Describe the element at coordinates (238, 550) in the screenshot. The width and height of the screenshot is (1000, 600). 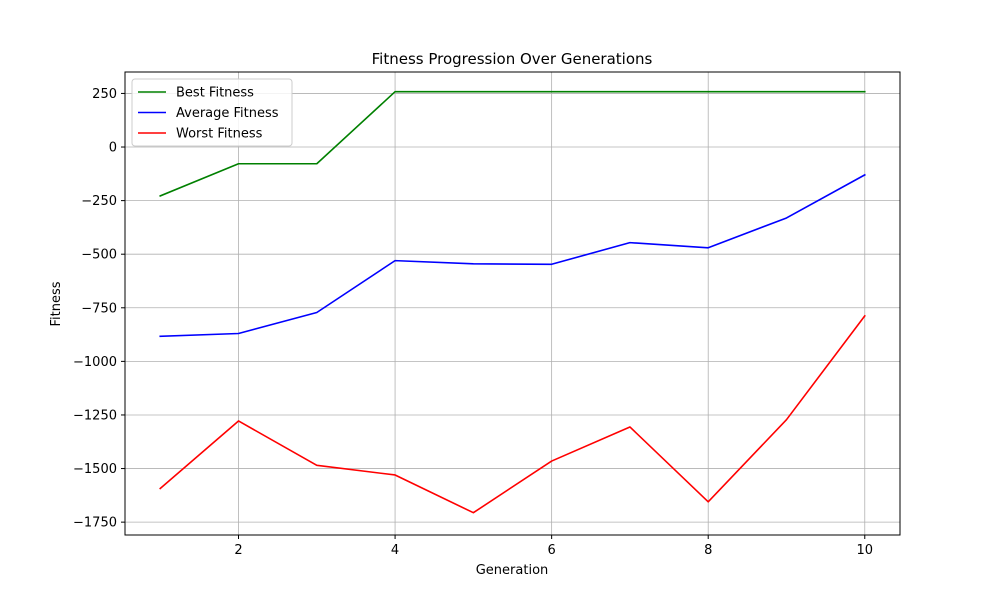
I see `x-tick-label: 2` at that location.